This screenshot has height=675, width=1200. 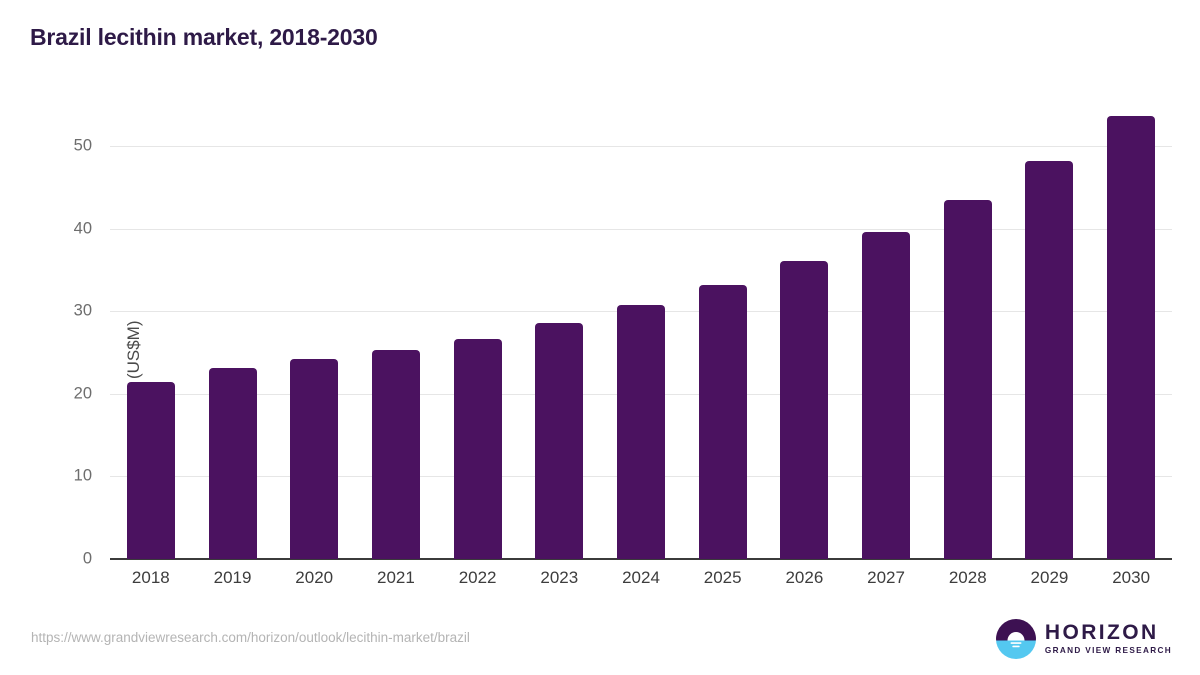 What do you see at coordinates (722, 577) in the screenshot?
I see `x-tick-label-2025: 2025` at bounding box center [722, 577].